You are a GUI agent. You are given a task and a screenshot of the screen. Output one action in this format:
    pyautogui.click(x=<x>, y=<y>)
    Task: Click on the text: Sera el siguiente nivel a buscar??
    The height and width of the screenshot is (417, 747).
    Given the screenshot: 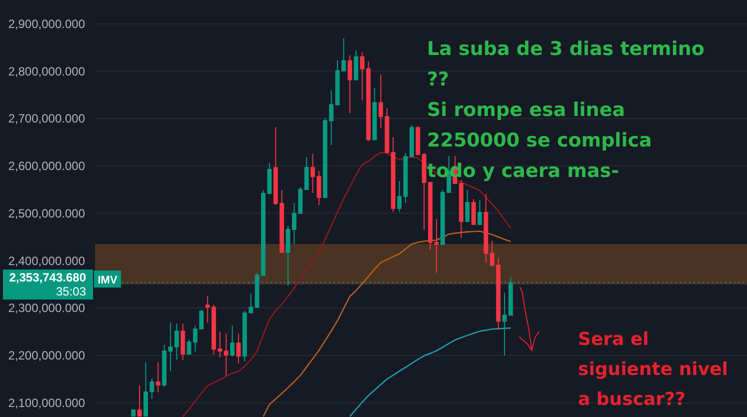 What is the action you would take?
    pyautogui.click(x=653, y=369)
    